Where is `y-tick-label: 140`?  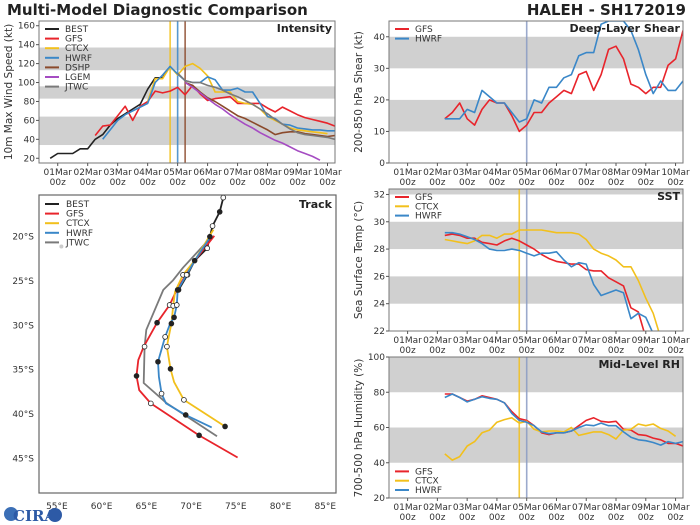 y-tick-label: 140 is located at coordinates (26, 46).